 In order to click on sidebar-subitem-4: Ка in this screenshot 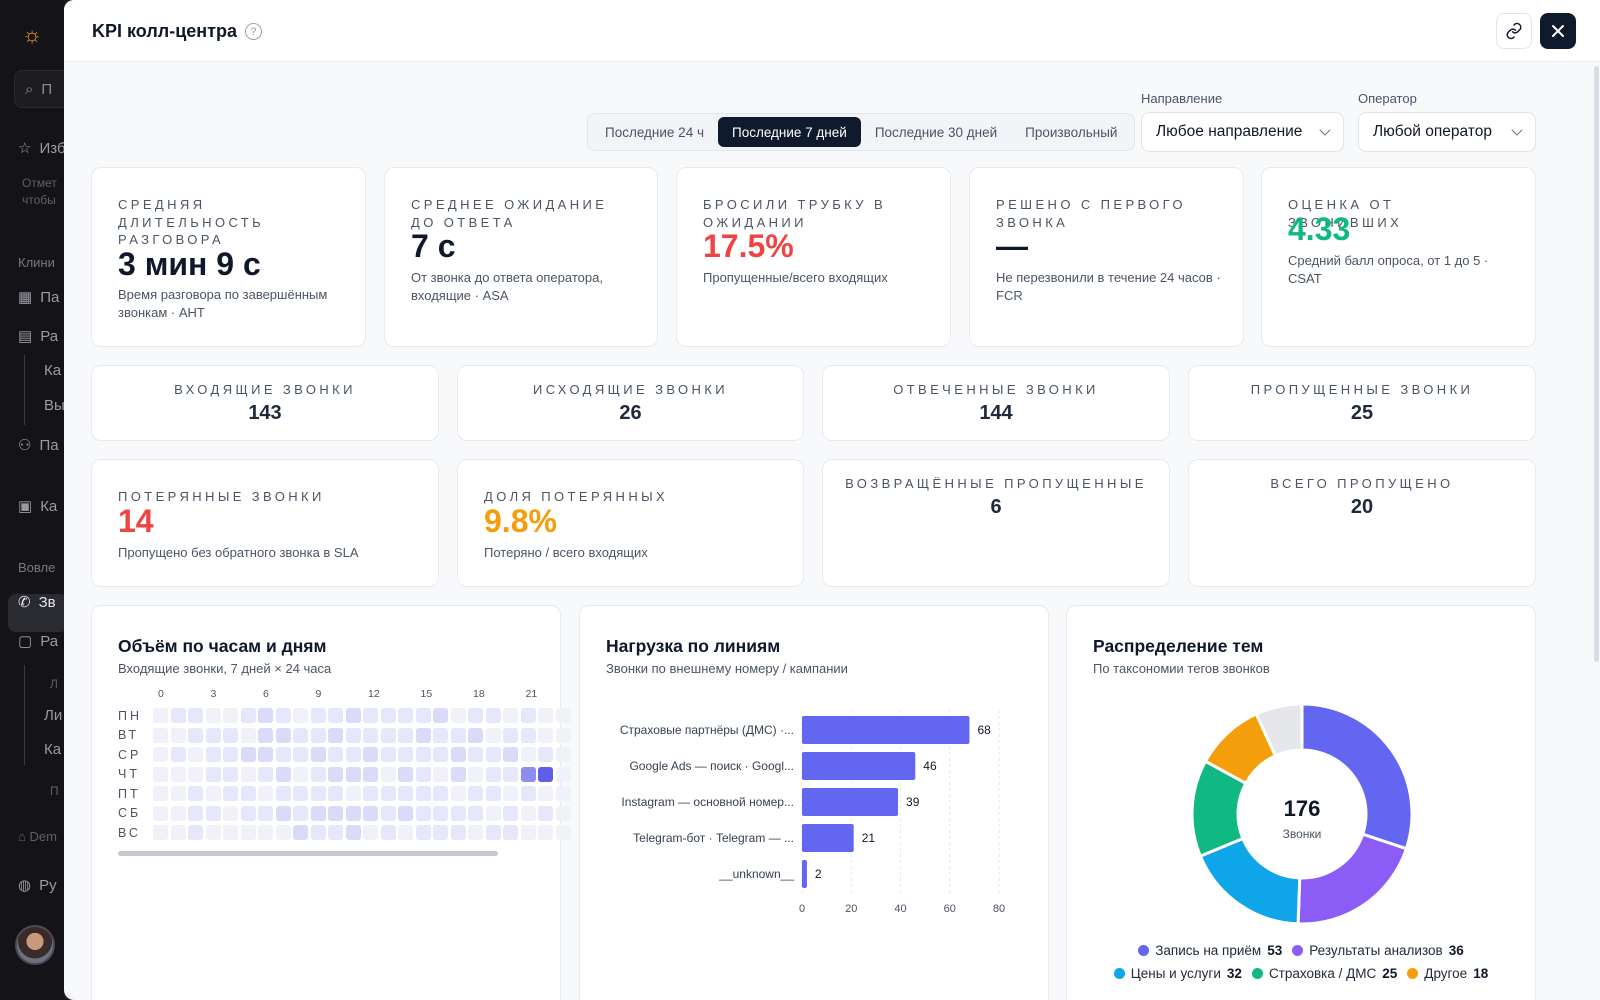, I will do `click(53, 749)`.